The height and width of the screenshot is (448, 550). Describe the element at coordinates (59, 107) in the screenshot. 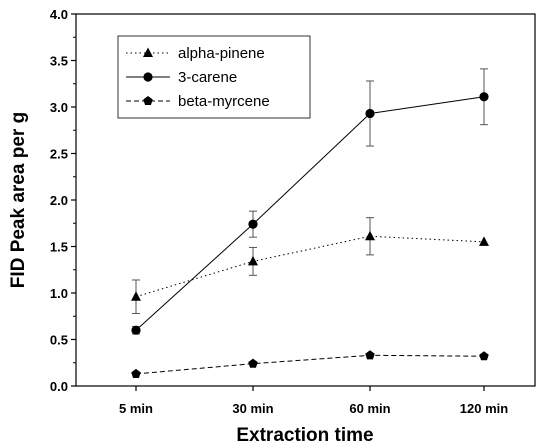

I see `y-tick-label: 3.0` at that location.